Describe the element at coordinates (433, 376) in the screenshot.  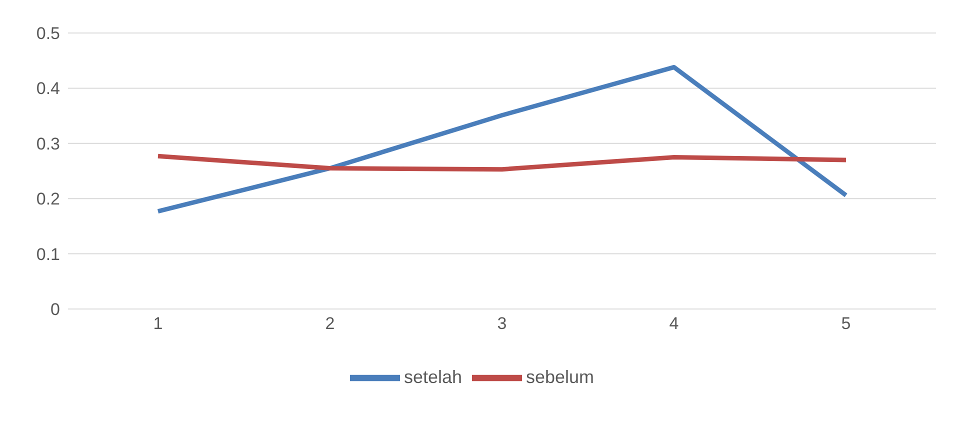
I see `legend-label: setelah` at that location.